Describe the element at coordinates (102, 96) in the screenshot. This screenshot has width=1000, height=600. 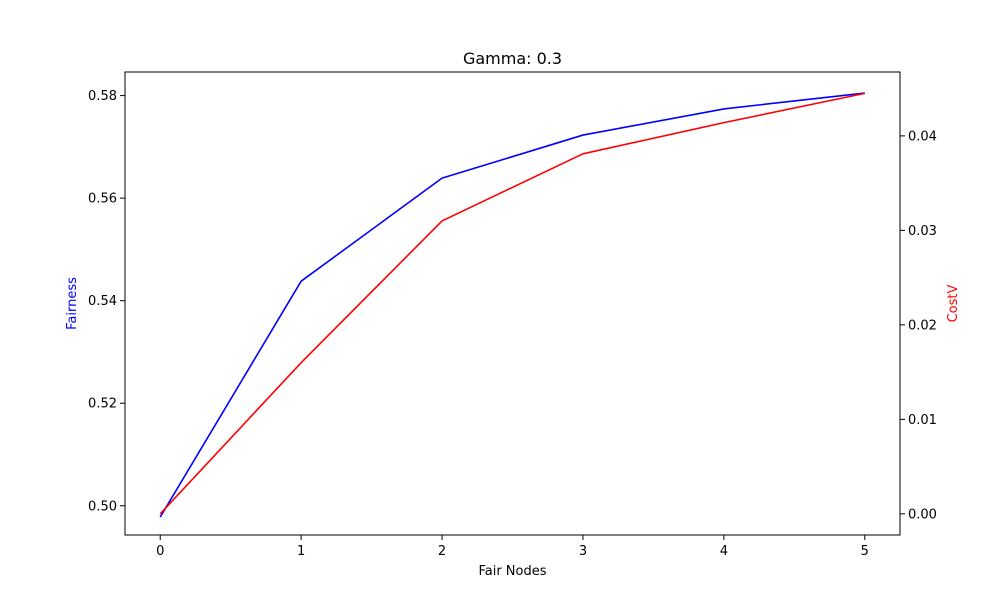
I see `left-tick-label: 0.58` at that location.